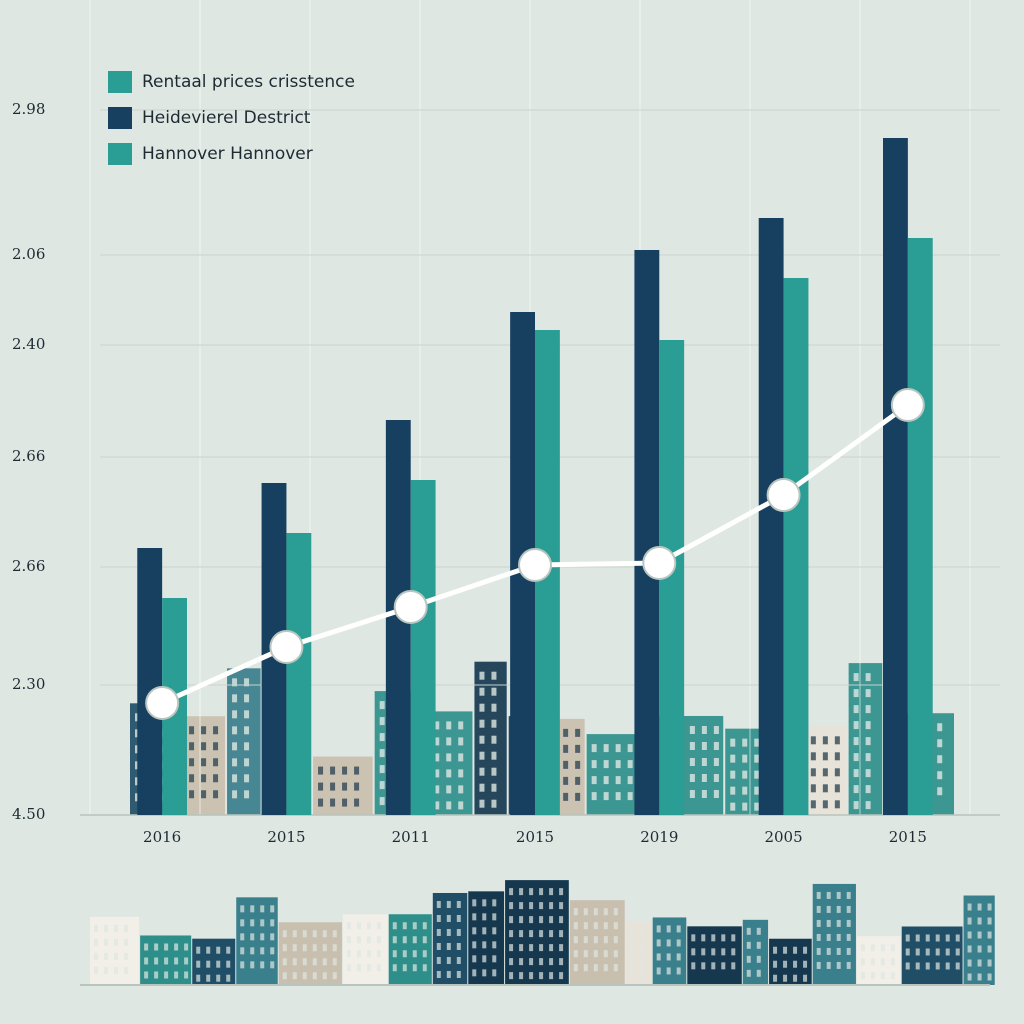 The image size is (1024, 1024). I want to click on x-tick-label: 2019, so click(659, 837).